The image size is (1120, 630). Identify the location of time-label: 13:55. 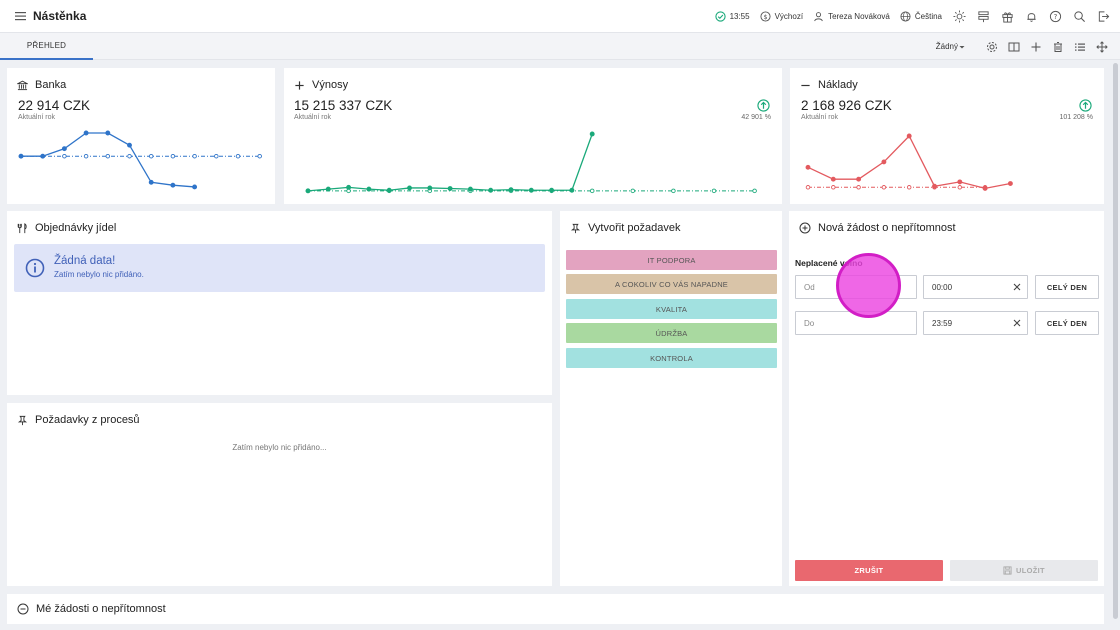
(739, 16).